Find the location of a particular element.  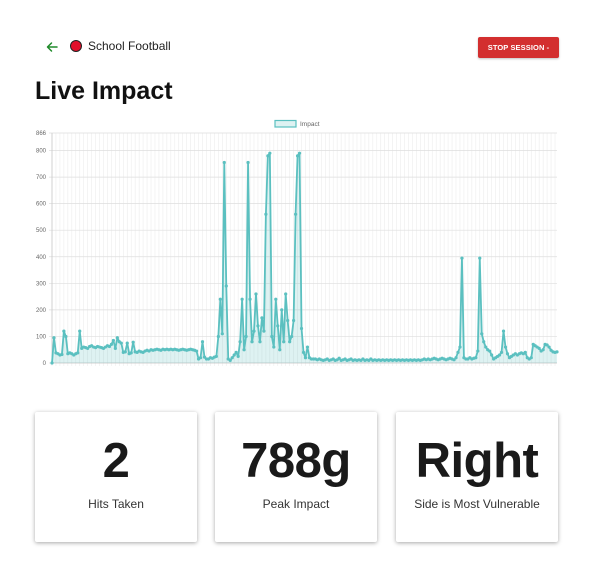

session-title: School Football is located at coordinates (129, 46).